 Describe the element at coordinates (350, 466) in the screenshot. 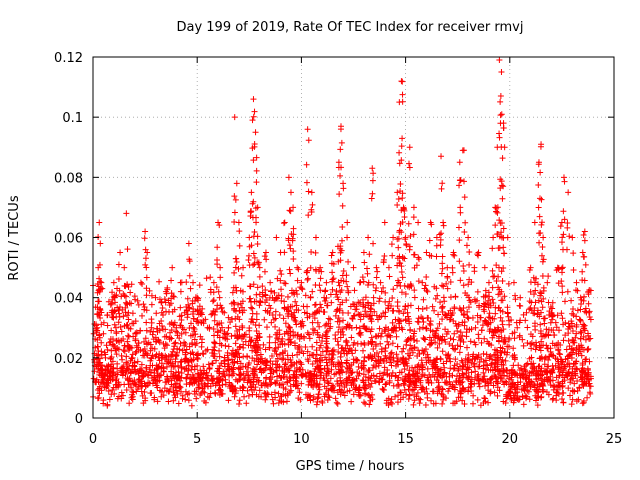

I see `x-axis-label: GPS time / hours` at that location.